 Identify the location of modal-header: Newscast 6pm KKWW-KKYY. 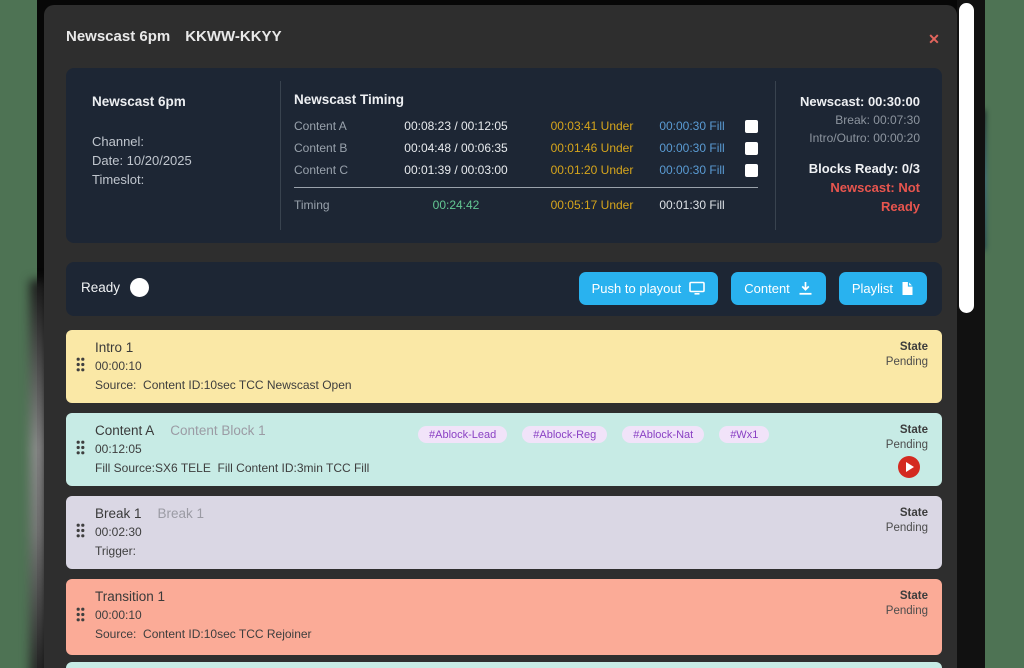
(174, 36).